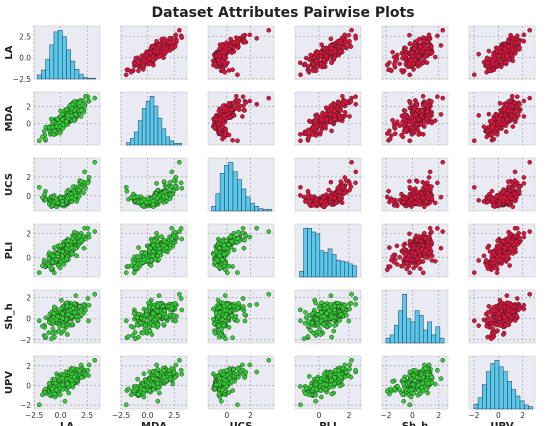 Image resolution: width=550 pixels, height=426 pixels. Describe the element at coordinates (241, 118) in the screenshot. I see `panel-mda-vs-ucs` at that location.